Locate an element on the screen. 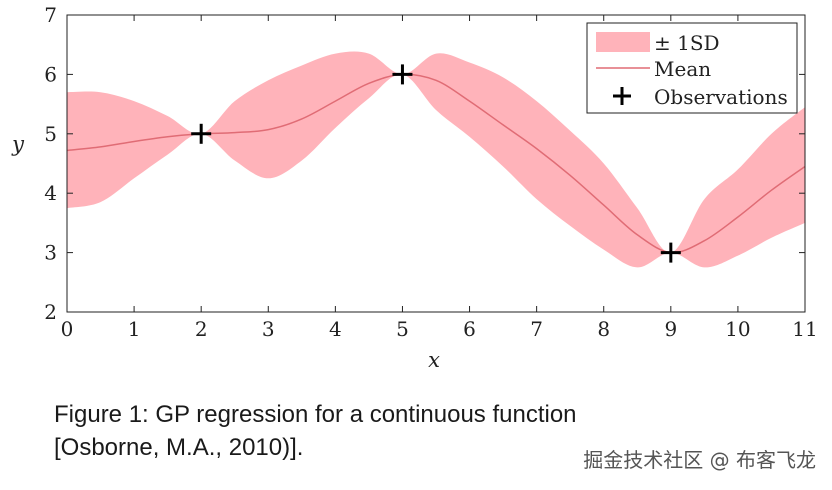  x-tick-label: 4 is located at coordinates (335, 329).